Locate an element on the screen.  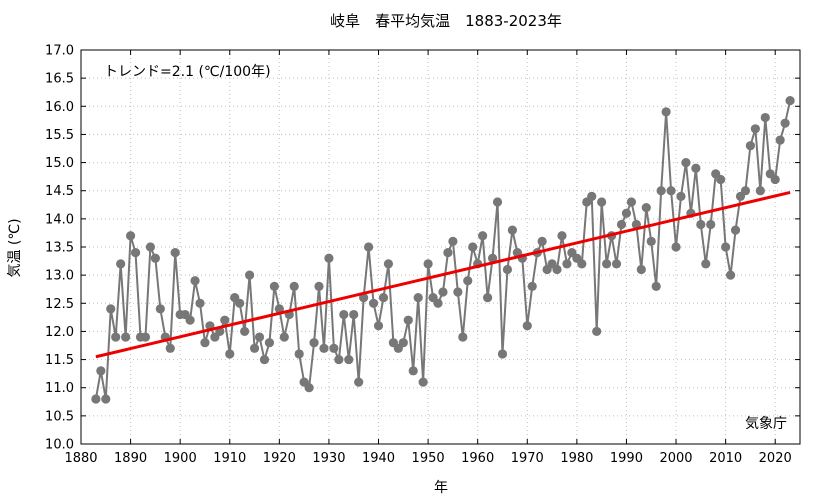
x-tick-label: 1880 is located at coordinates (80, 458).